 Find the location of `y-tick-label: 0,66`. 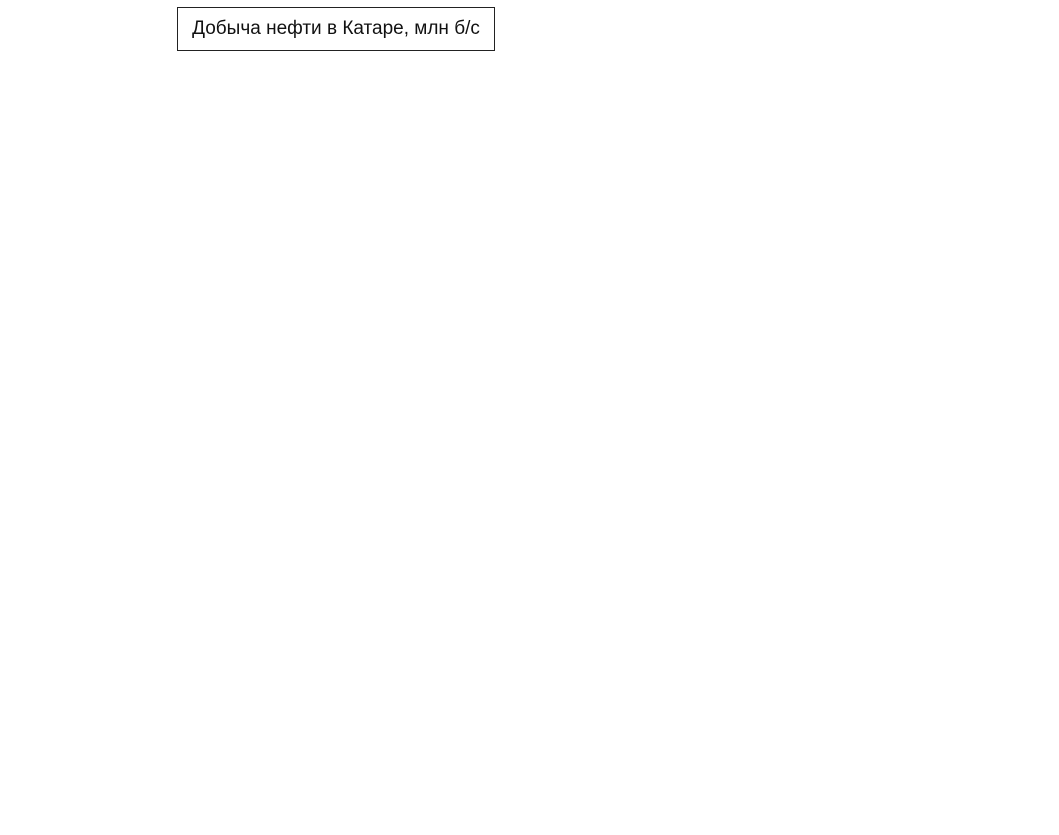

y-tick-label: 0,66 is located at coordinates (1040, 573).